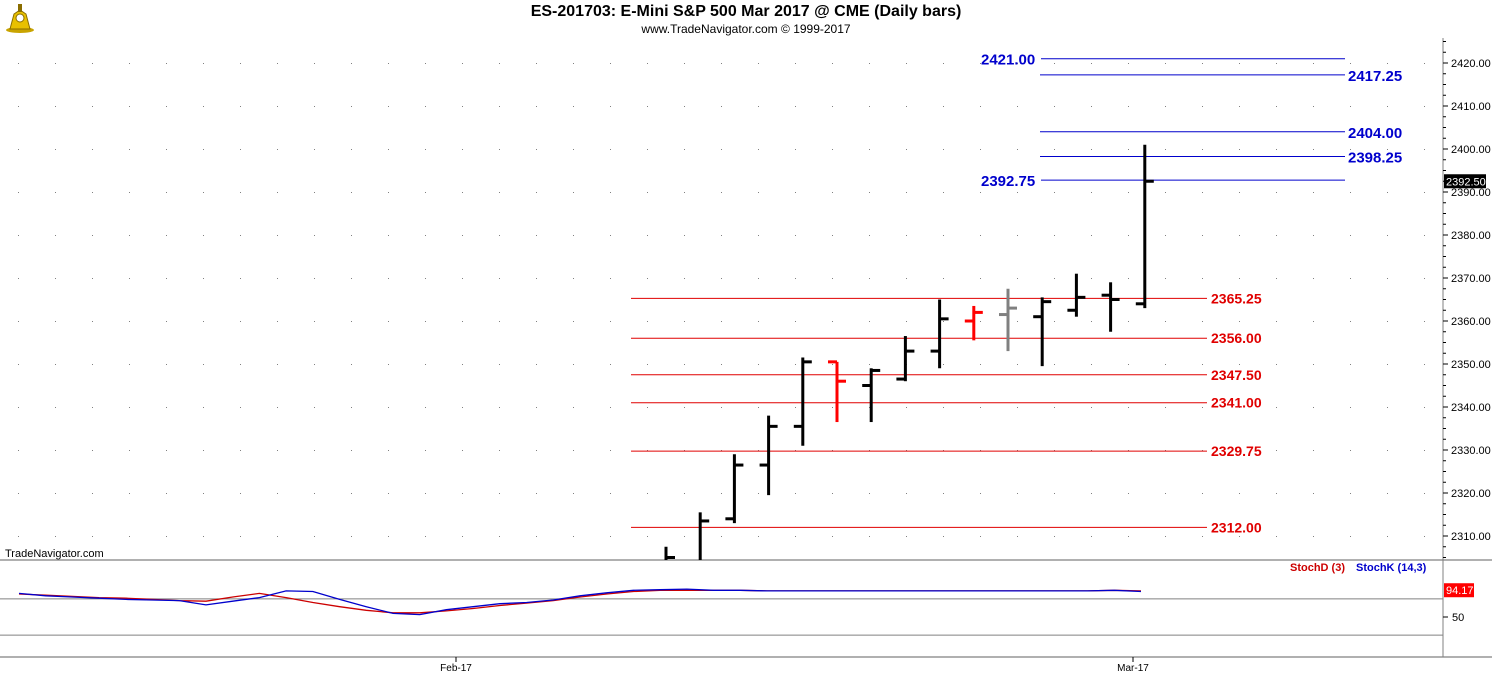  Describe the element at coordinates (746, 29) in the screenshot. I see `chart-subtitle: www.TradeNavigator.com © 1999-2017` at that location.